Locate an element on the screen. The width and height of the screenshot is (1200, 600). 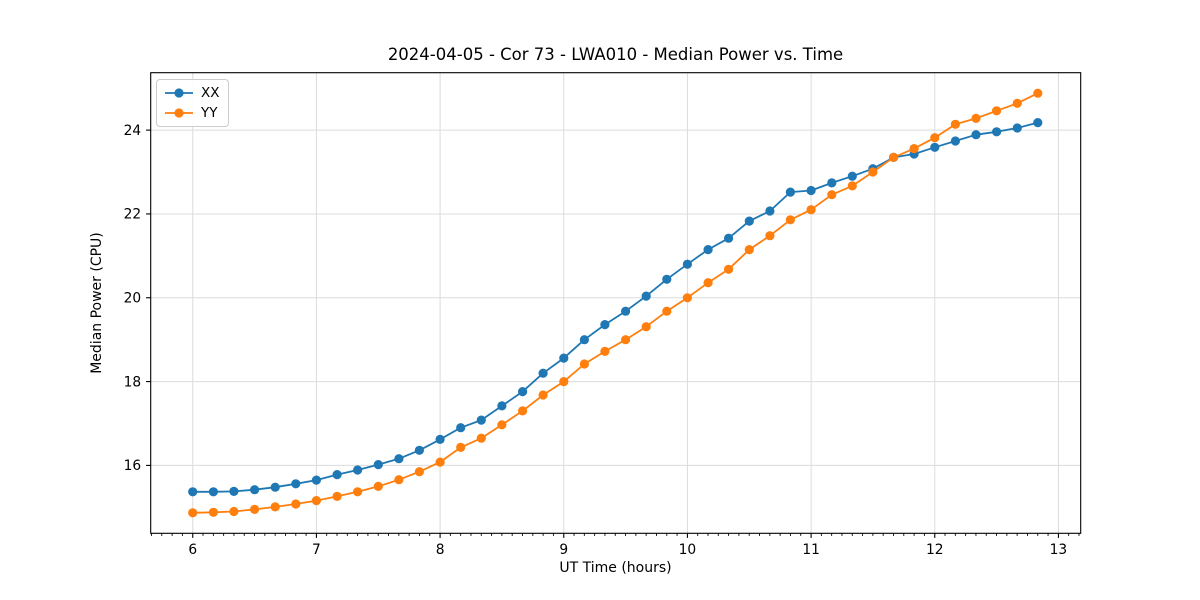
y-tick-label: 18 is located at coordinates (133, 382).